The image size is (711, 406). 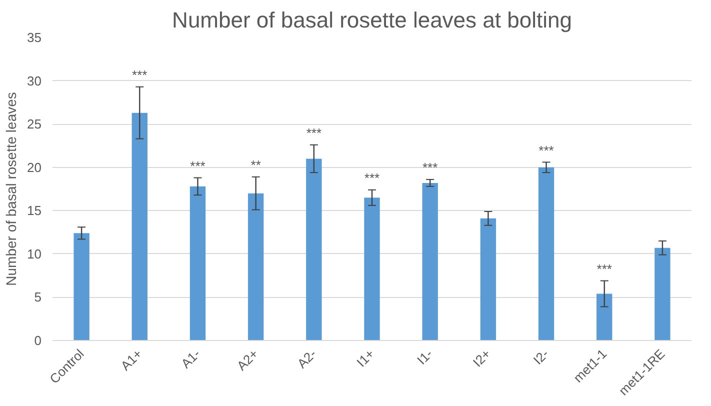 What do you see at coordinates (11, 189) in the screenshot?
I see `y-axis-title: Number of basal rosette leaves` at bounding box center [11, 189].